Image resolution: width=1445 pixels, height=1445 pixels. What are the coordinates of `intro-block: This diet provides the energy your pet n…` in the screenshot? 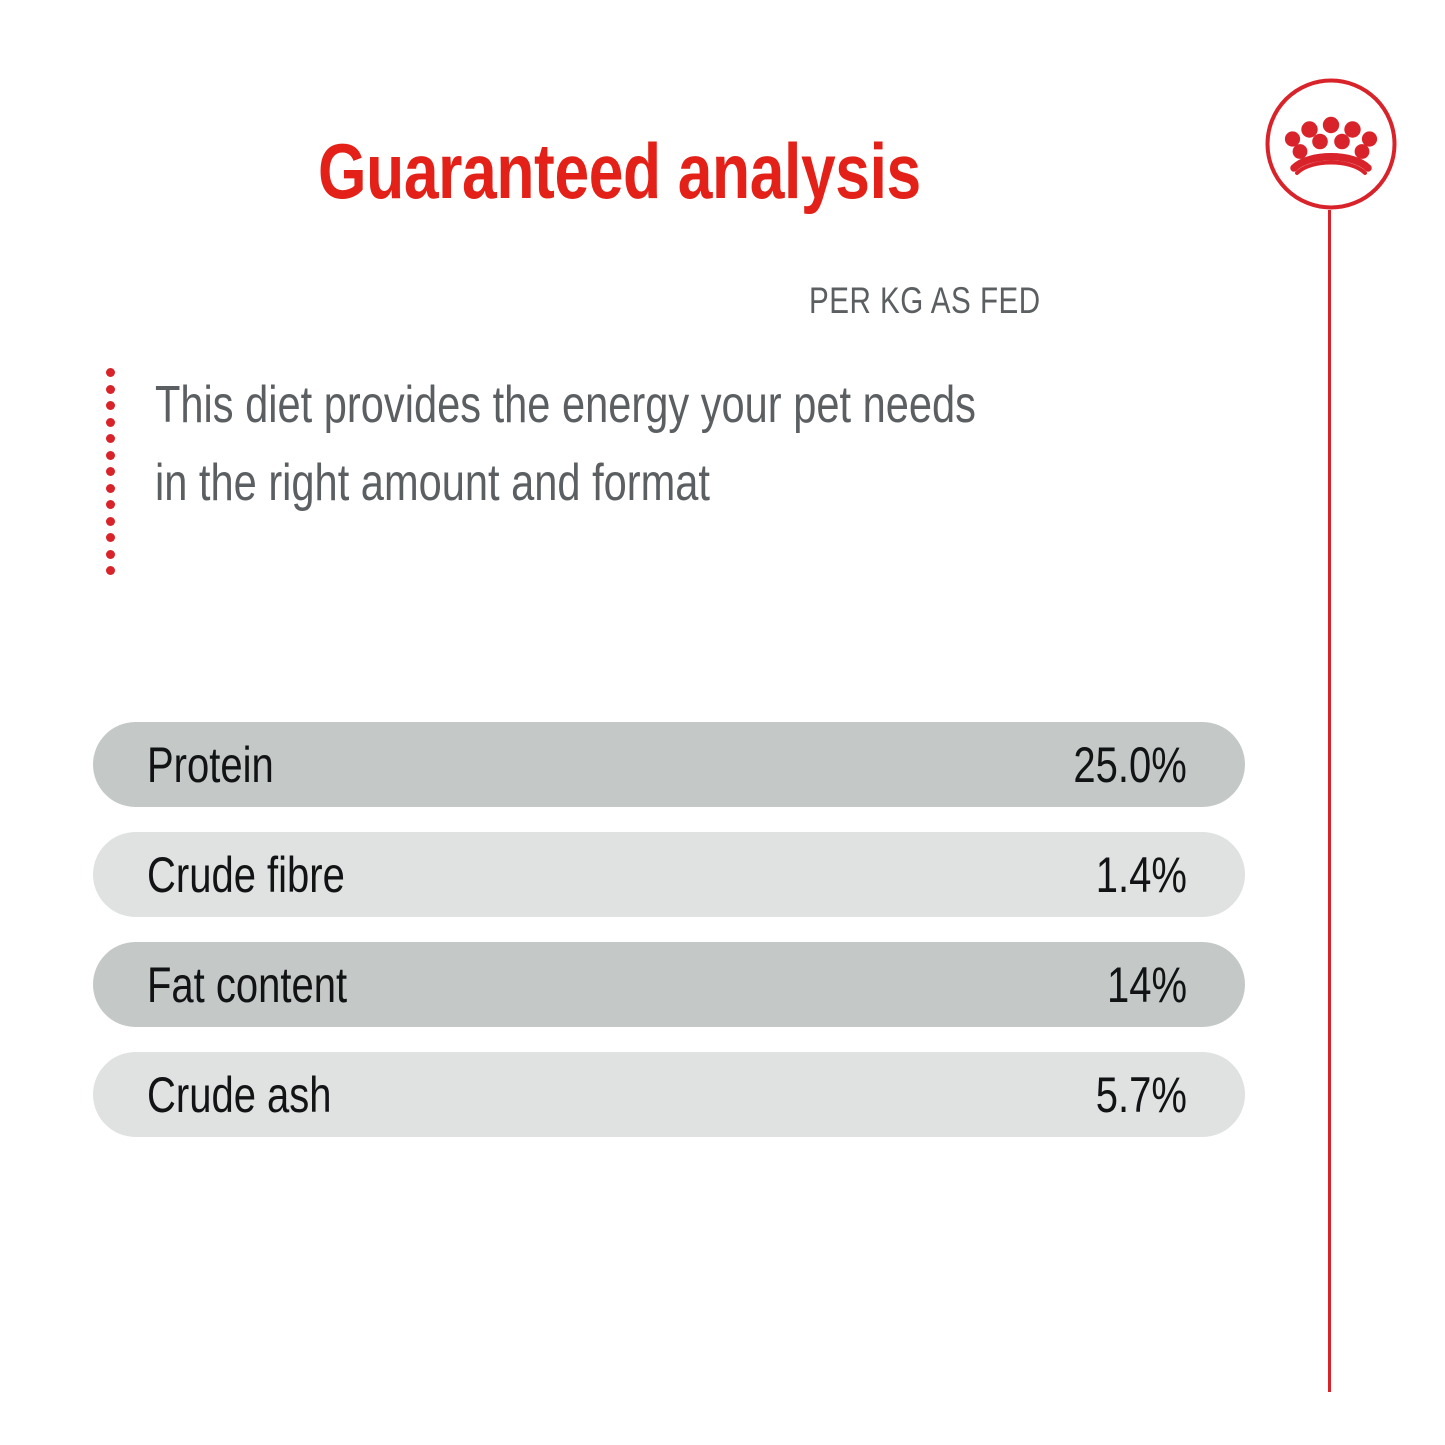 It's located at (666, 471).